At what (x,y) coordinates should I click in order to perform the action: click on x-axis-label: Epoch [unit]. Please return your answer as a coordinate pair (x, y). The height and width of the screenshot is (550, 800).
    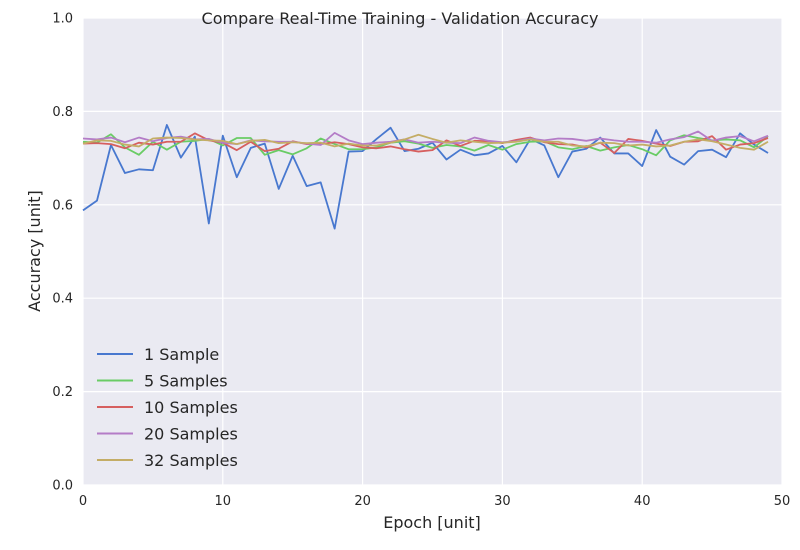
    Looking at the image, I should click on (432, 522).